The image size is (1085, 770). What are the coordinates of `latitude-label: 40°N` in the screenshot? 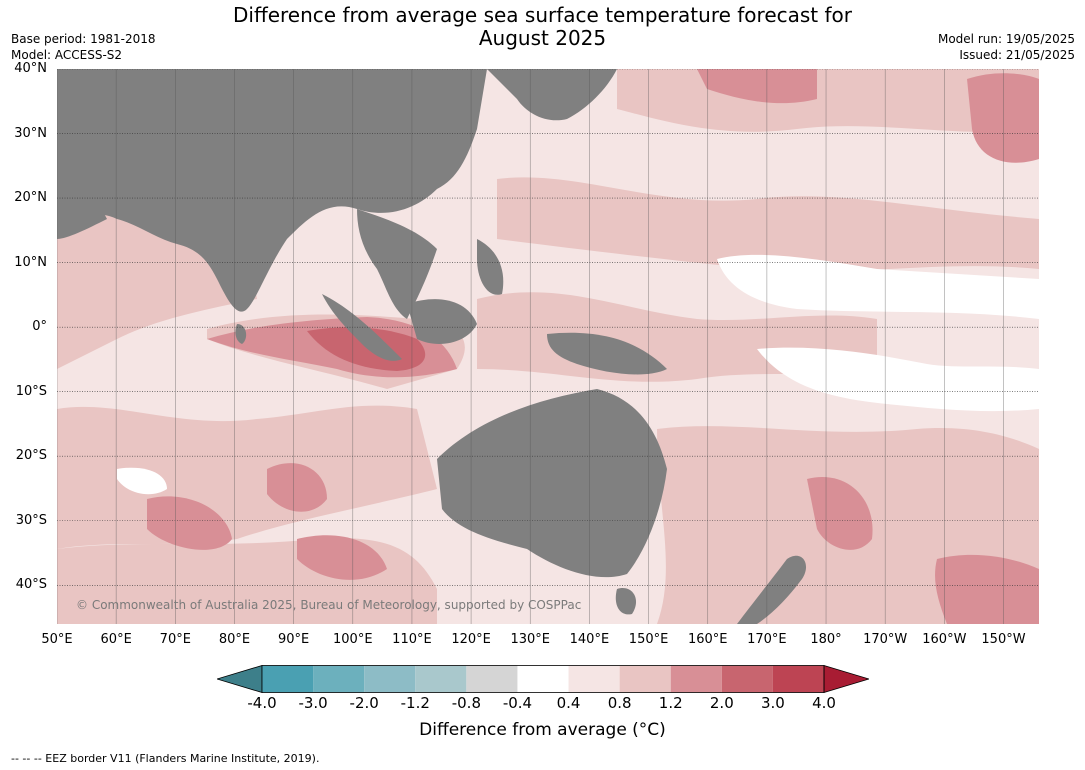 It's located at (30, 68).